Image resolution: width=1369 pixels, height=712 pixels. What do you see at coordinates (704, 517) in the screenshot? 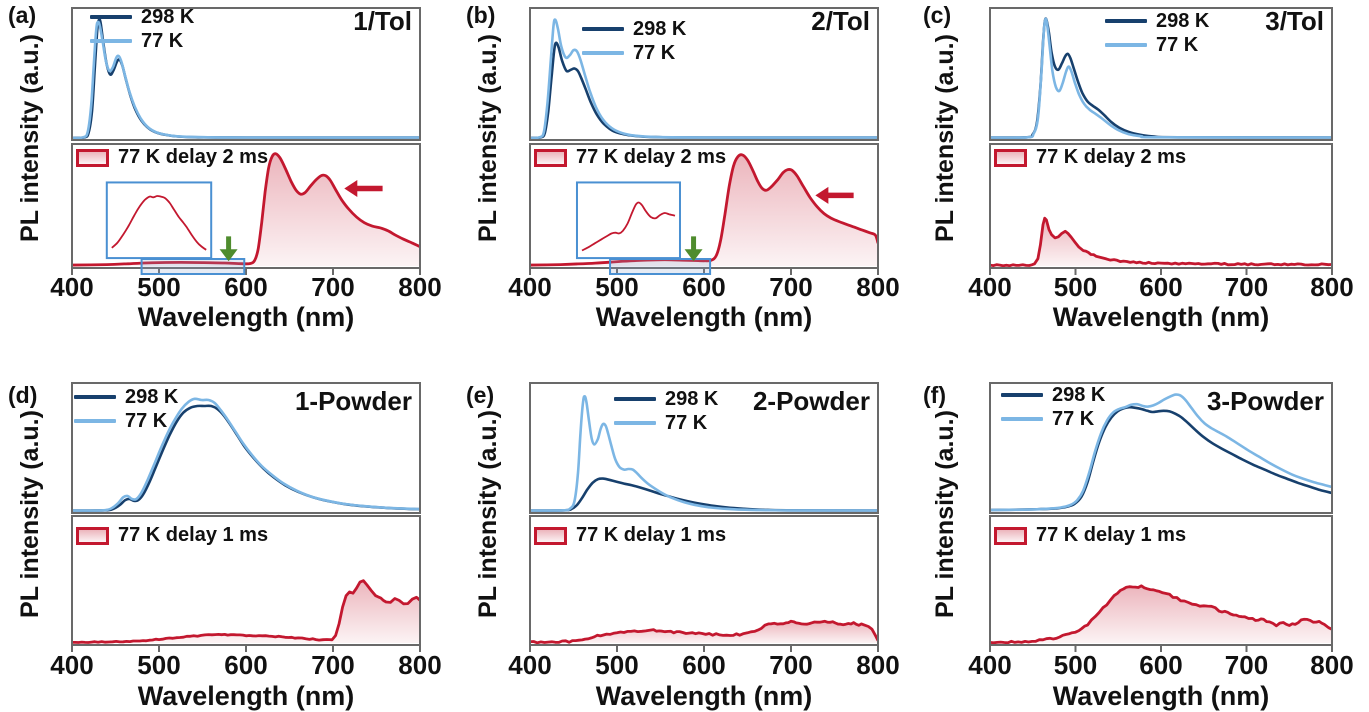
I see `plot-canvas-e` at bounding box center [704, 517].